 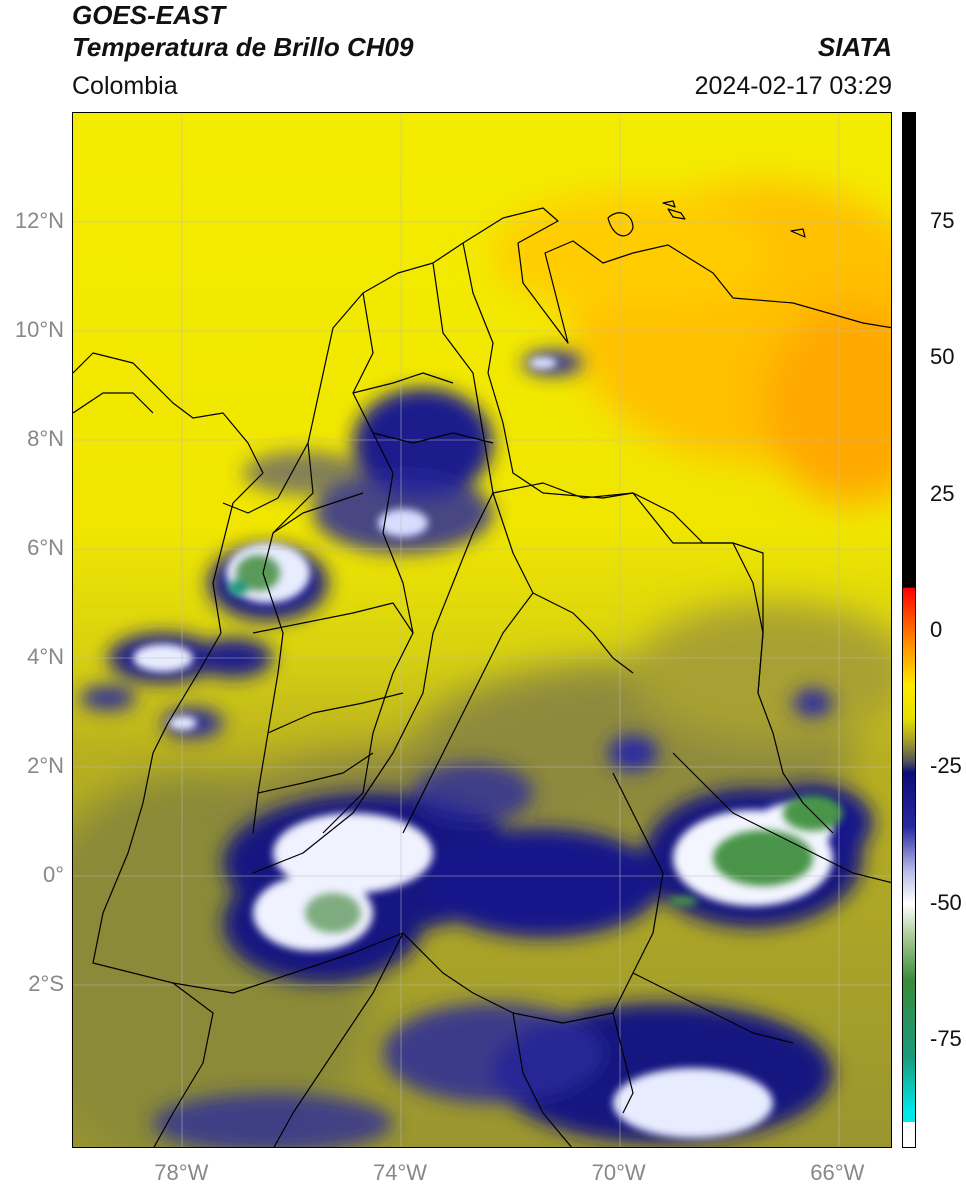 What do you see at coordinates (618, 1172) in the screenshot?
I see `lon-tick-label: 70°W` at bounding box center [618, 1172].